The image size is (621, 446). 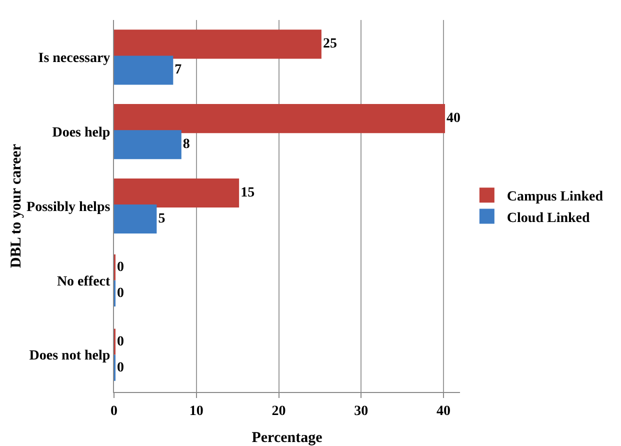 What do you see at coordinates (279, 411) in the screenshot?
I see `x-tick-label: 20` at bounding box center [279, 411].